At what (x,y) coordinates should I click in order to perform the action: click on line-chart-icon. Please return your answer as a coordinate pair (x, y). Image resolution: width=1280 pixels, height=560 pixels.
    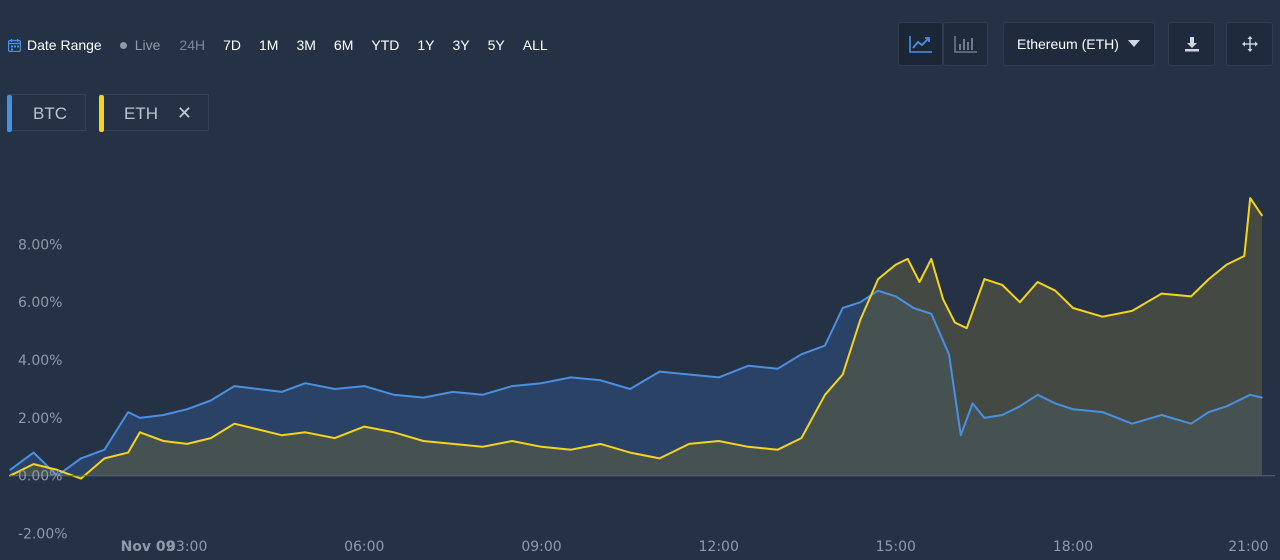
    Looking at the image, I should click on (920, 44).